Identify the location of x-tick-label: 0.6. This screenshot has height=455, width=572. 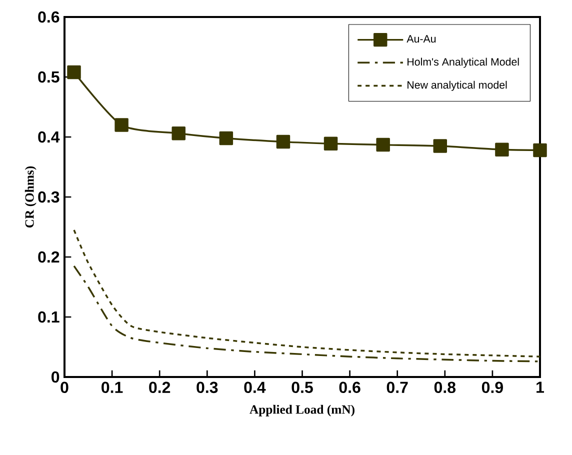
(349, 388).